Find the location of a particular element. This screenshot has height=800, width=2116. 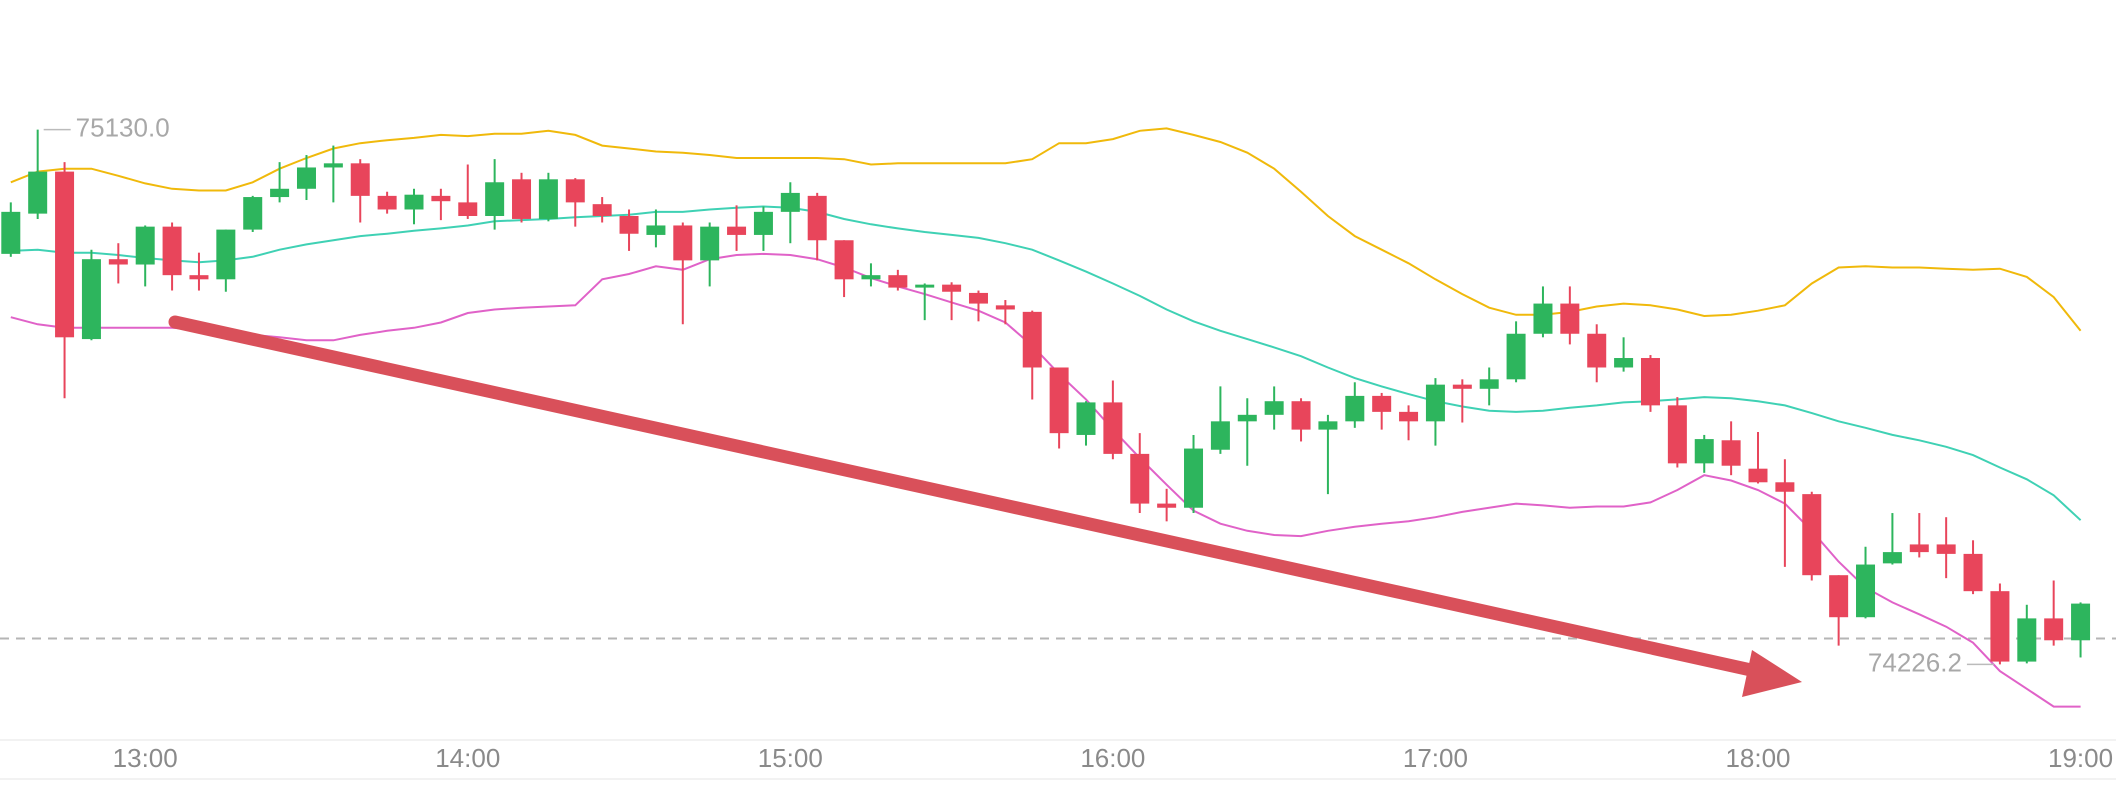

x-tick-label: 17:00 is located at coordinates (1435, 758).